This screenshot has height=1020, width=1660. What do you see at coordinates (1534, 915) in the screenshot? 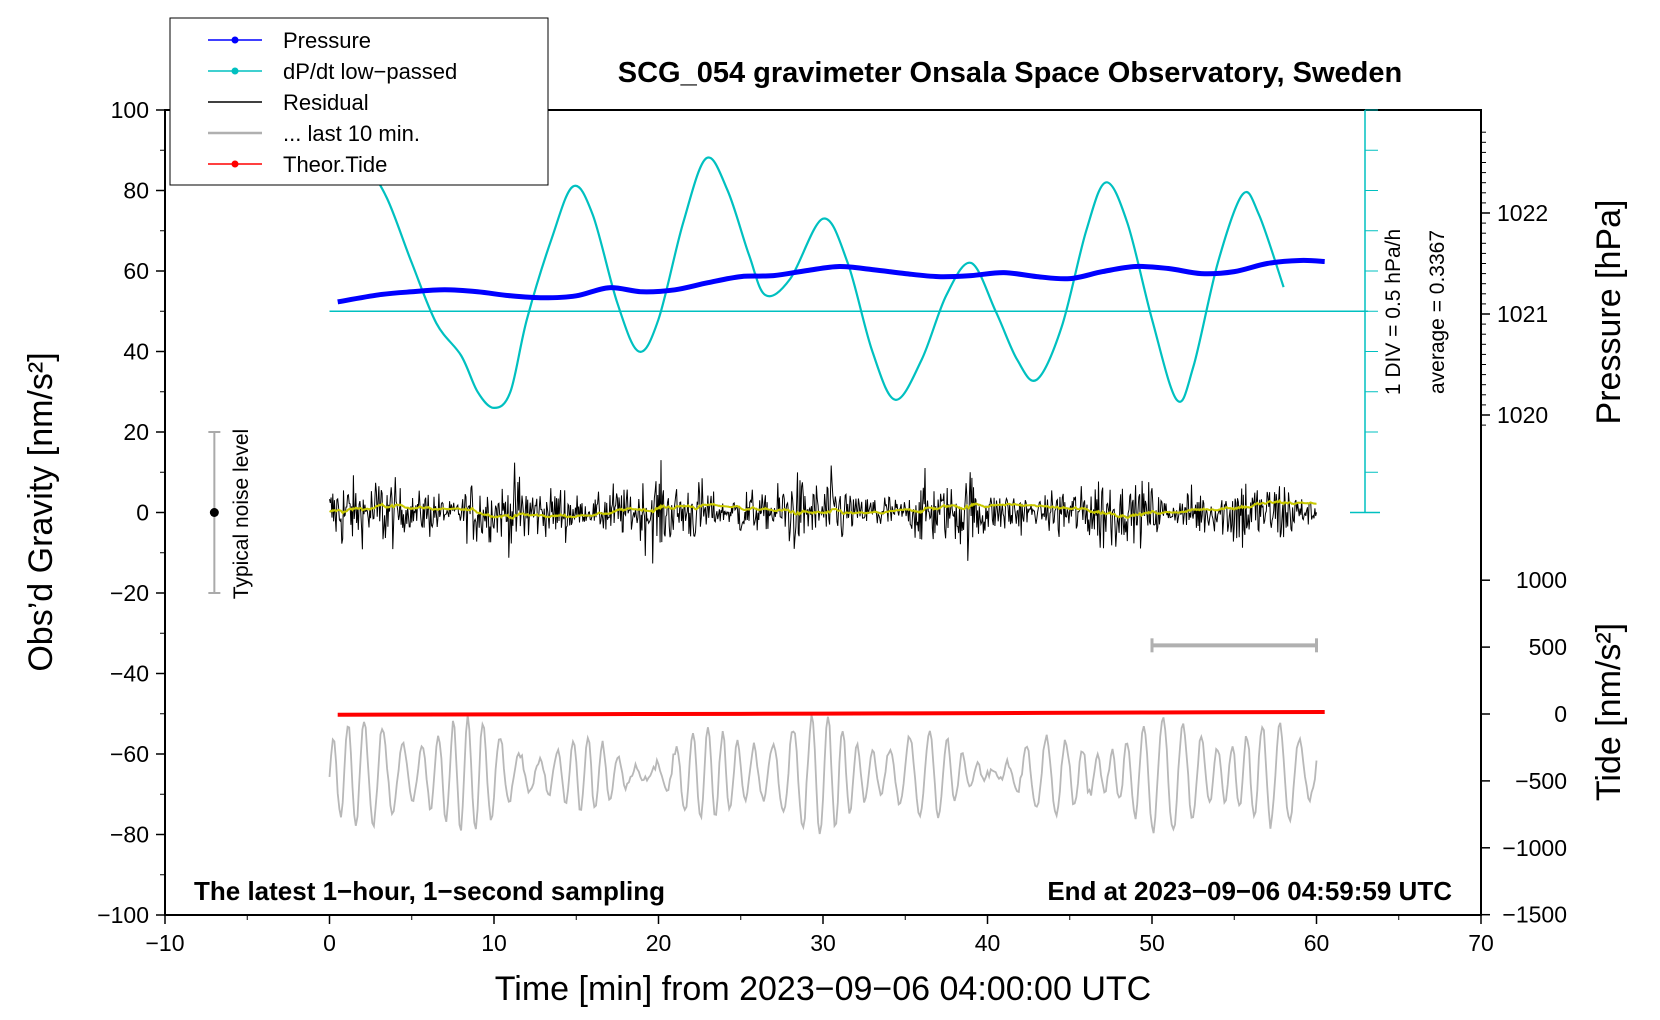
I see `tide-tick-label: −1500` at bounding box center [1534, 915].